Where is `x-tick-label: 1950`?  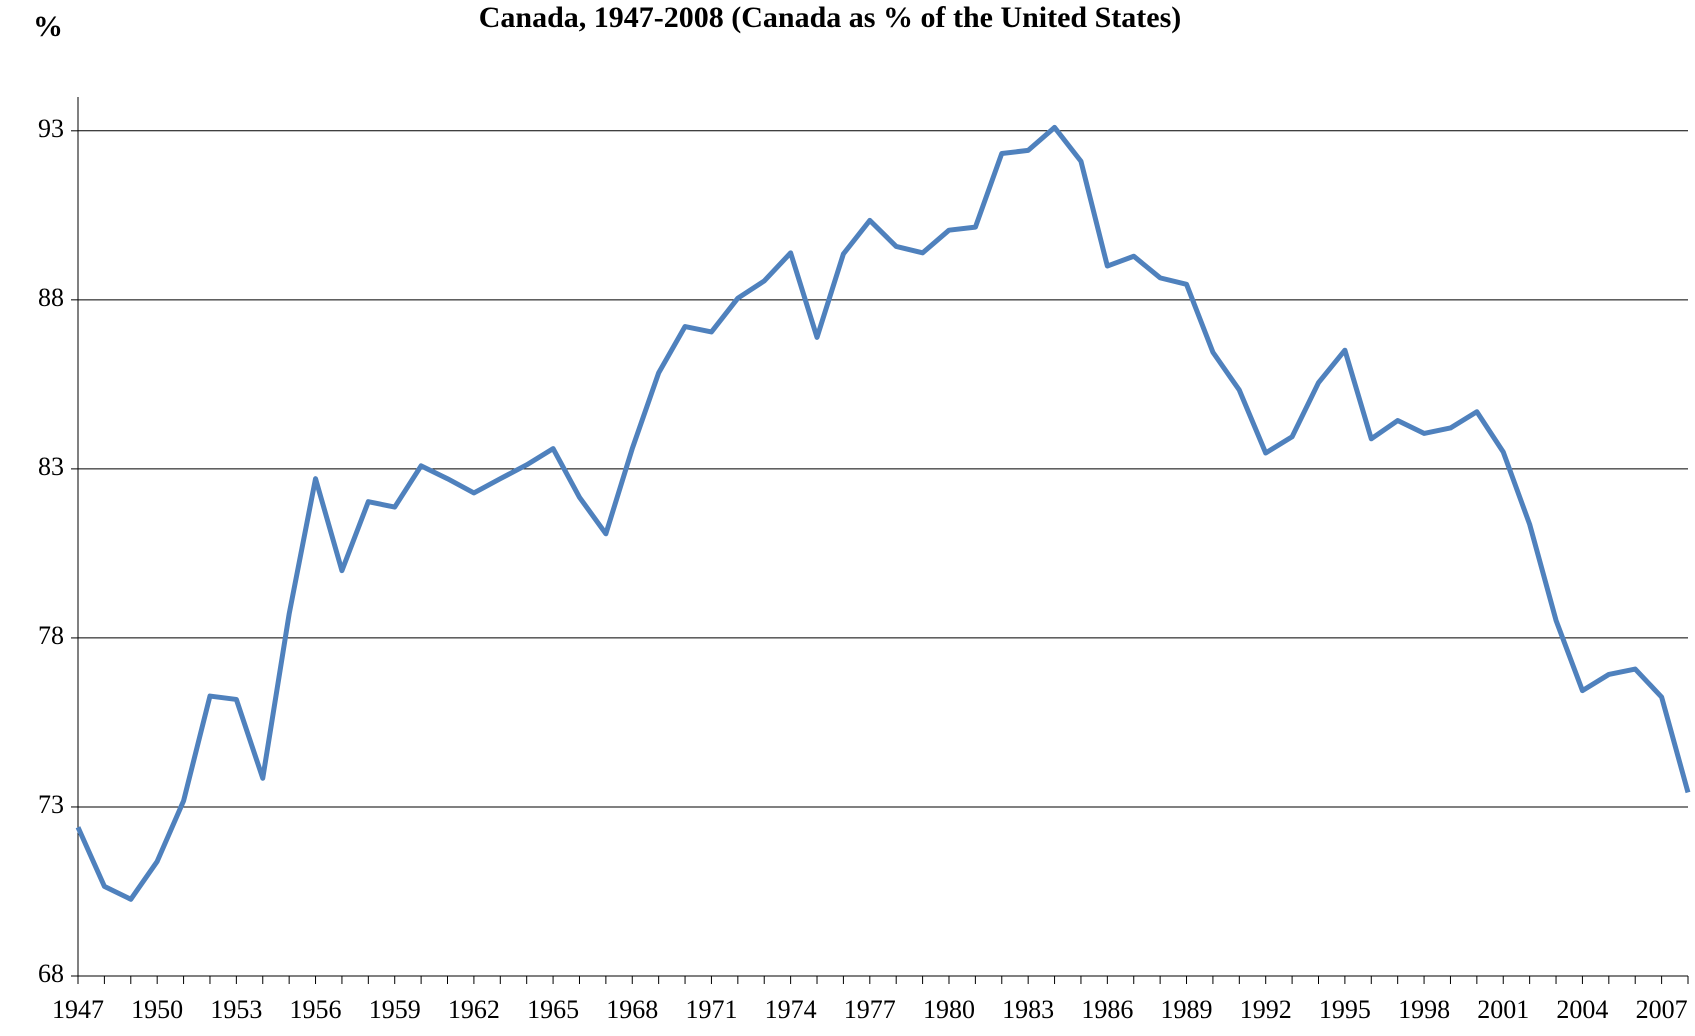 x-tick-label: 1950 is located at coordinates (157, 1009).